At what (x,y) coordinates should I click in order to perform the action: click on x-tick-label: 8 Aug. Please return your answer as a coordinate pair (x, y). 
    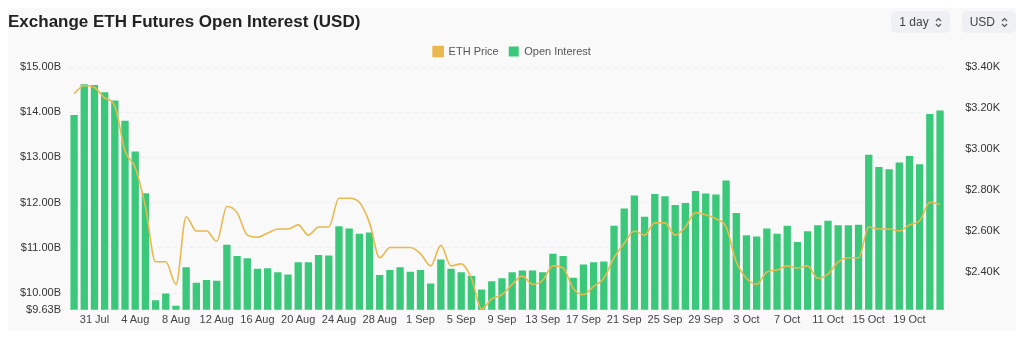
    Looking at the image, I should click on (176, 319).